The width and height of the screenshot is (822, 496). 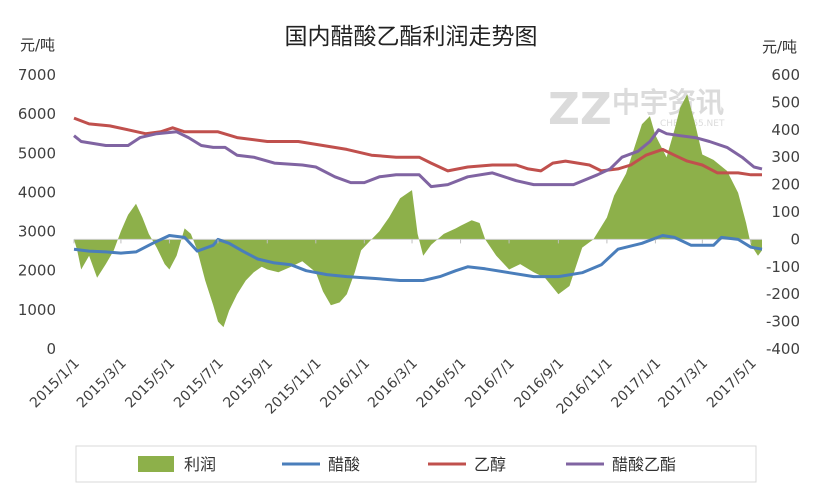 What do you see at coordinates (37, 271) in the screenshot?
I see `left-y-tick-label: 2000` at bounding box center [37, 271].